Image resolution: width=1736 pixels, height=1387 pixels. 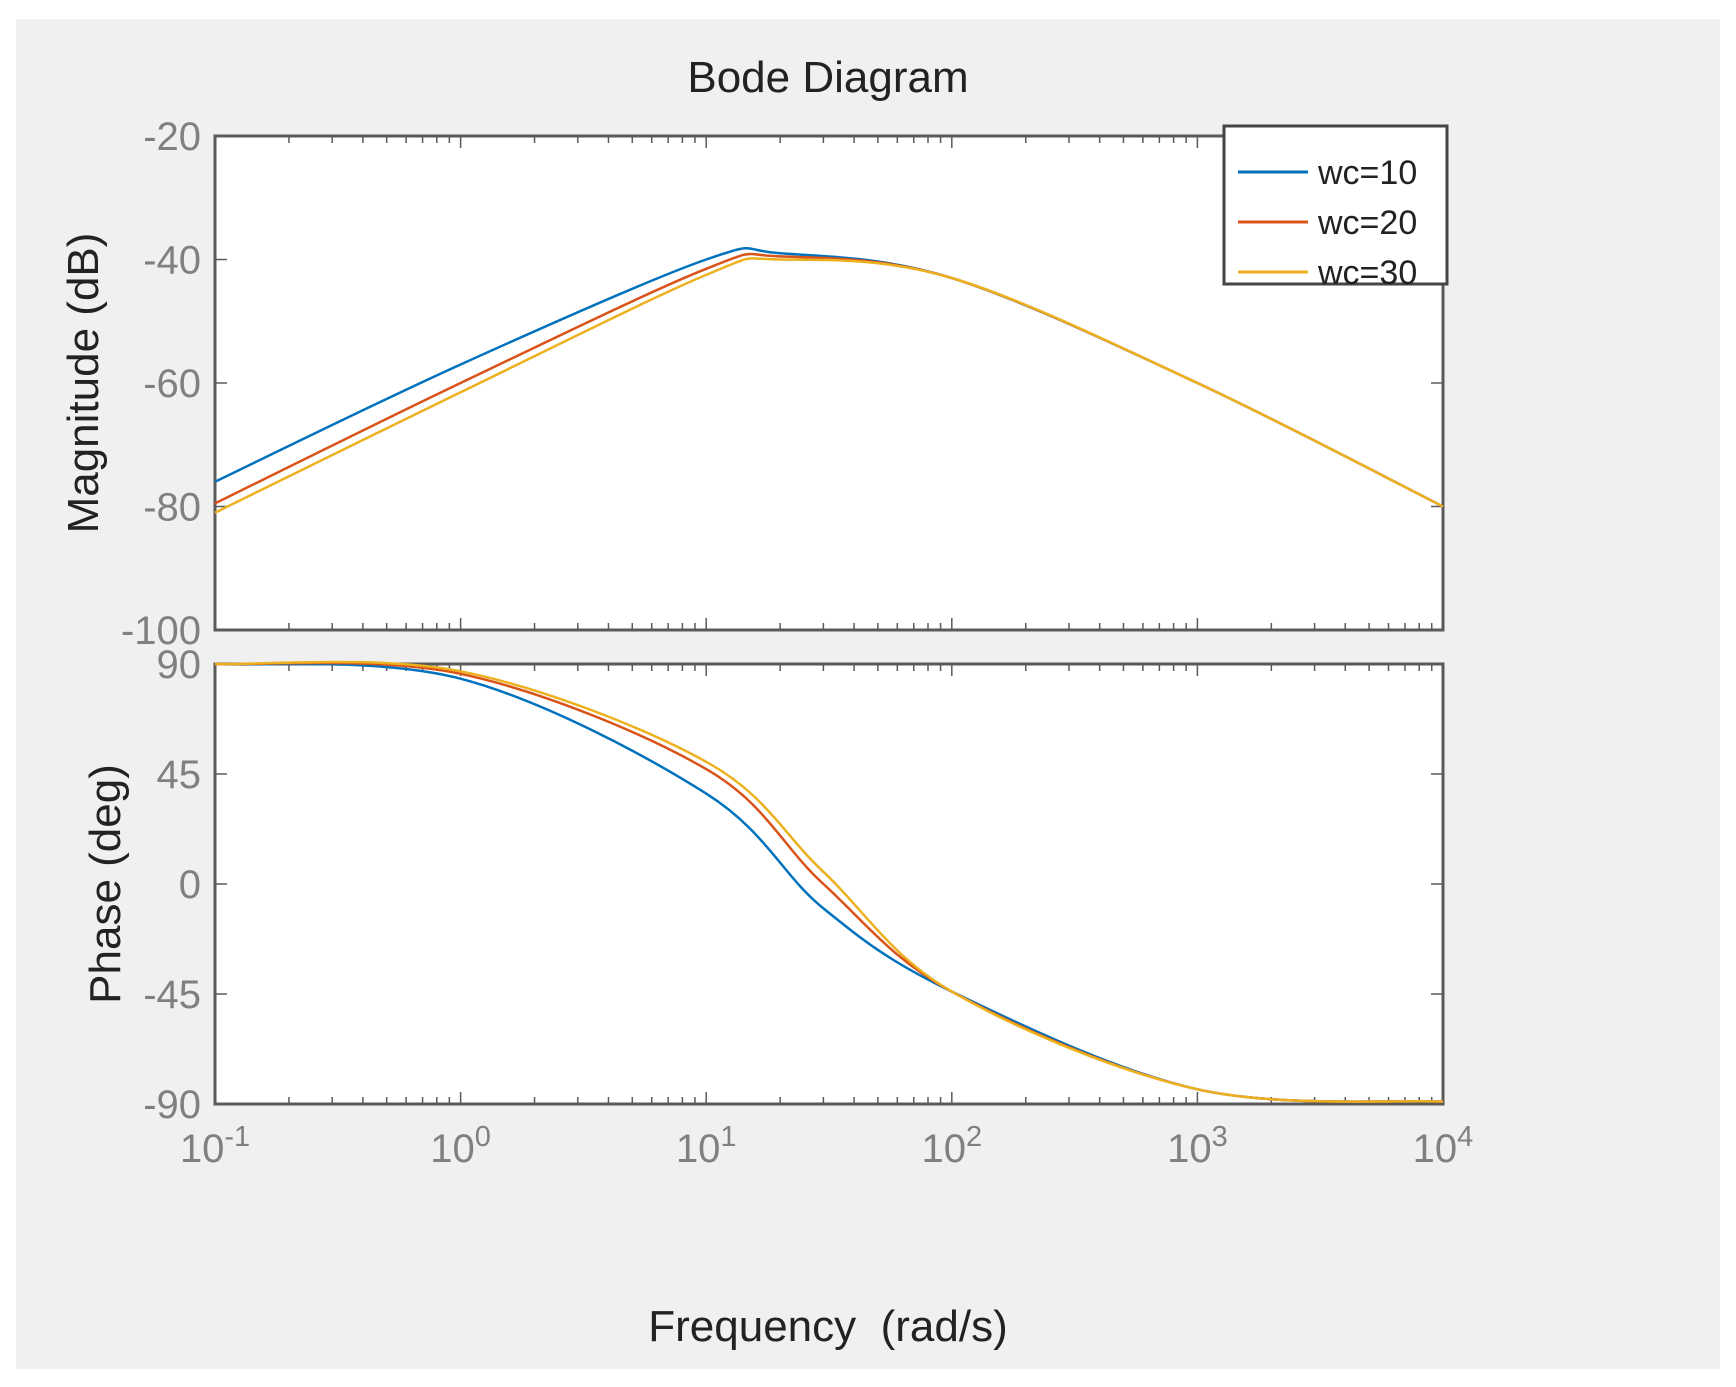 I want to click on x-tick-label: 10⁰, so click(x=460, y=1146).